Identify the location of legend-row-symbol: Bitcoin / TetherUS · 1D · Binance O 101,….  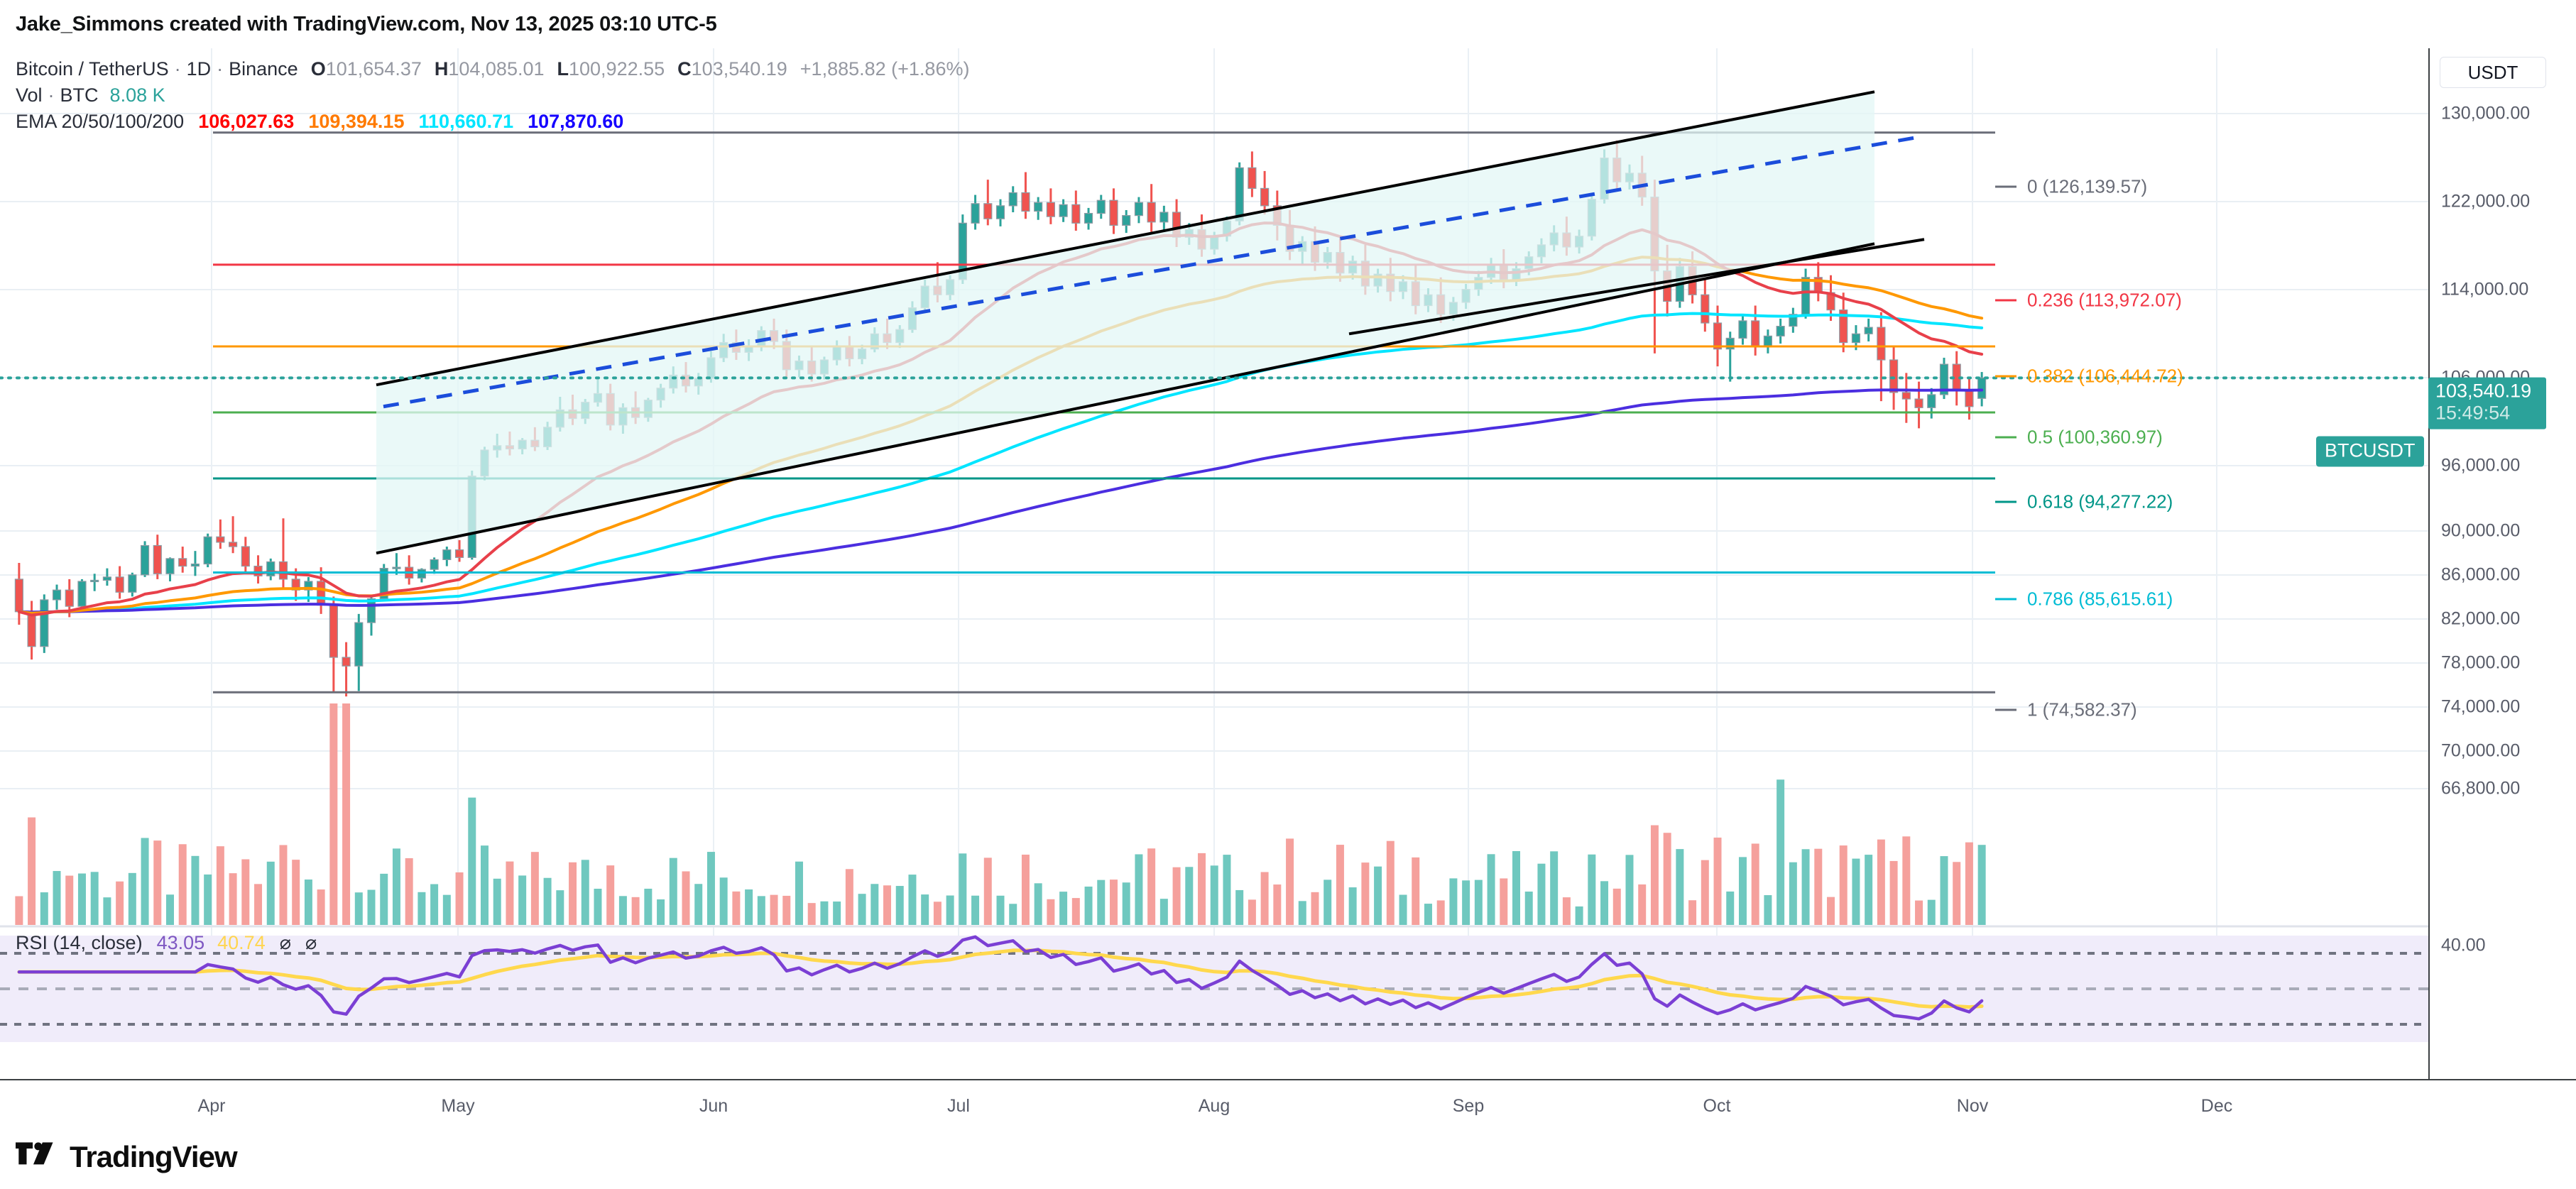
(492, 69).